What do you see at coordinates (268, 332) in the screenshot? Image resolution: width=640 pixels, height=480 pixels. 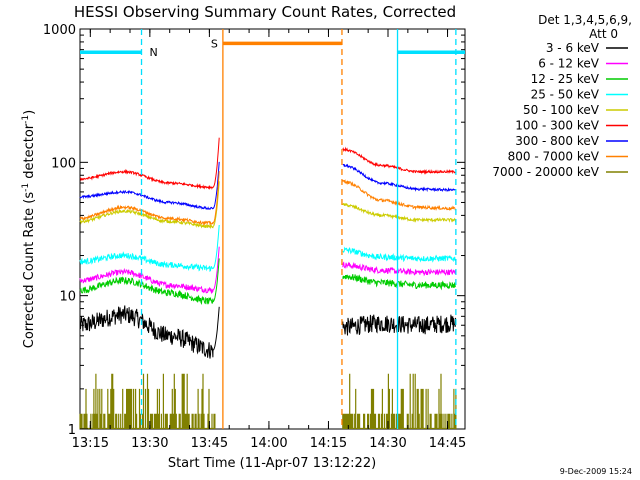 I see `series-3-6-kev` at bounding box center [268, 332].